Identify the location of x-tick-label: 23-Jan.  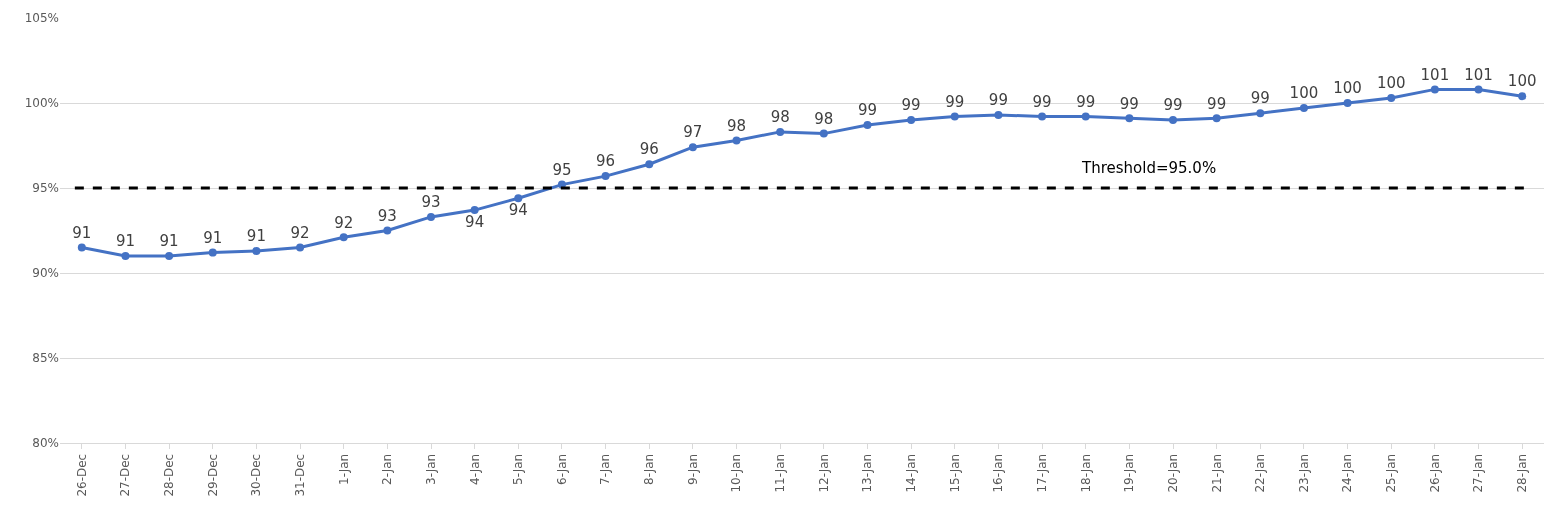
(1303, 473).